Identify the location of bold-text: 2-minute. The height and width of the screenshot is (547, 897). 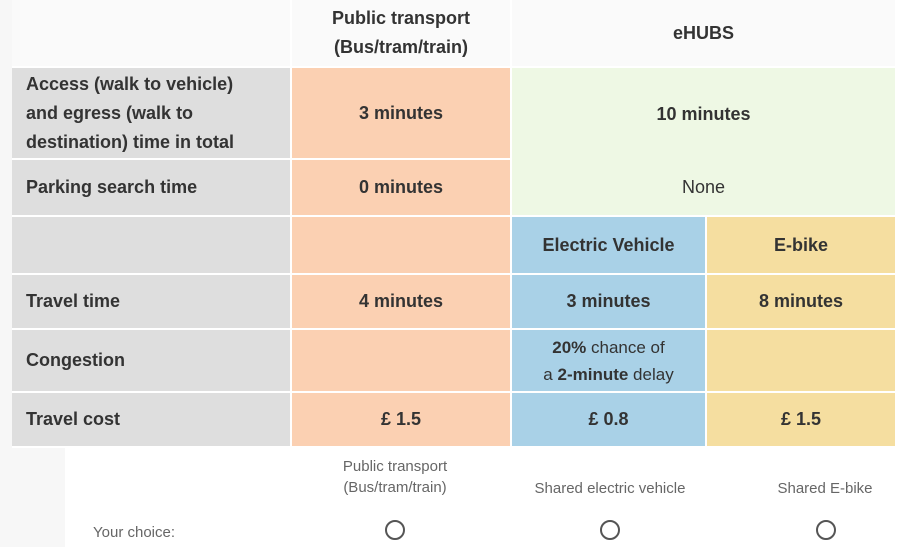
(593, 374).